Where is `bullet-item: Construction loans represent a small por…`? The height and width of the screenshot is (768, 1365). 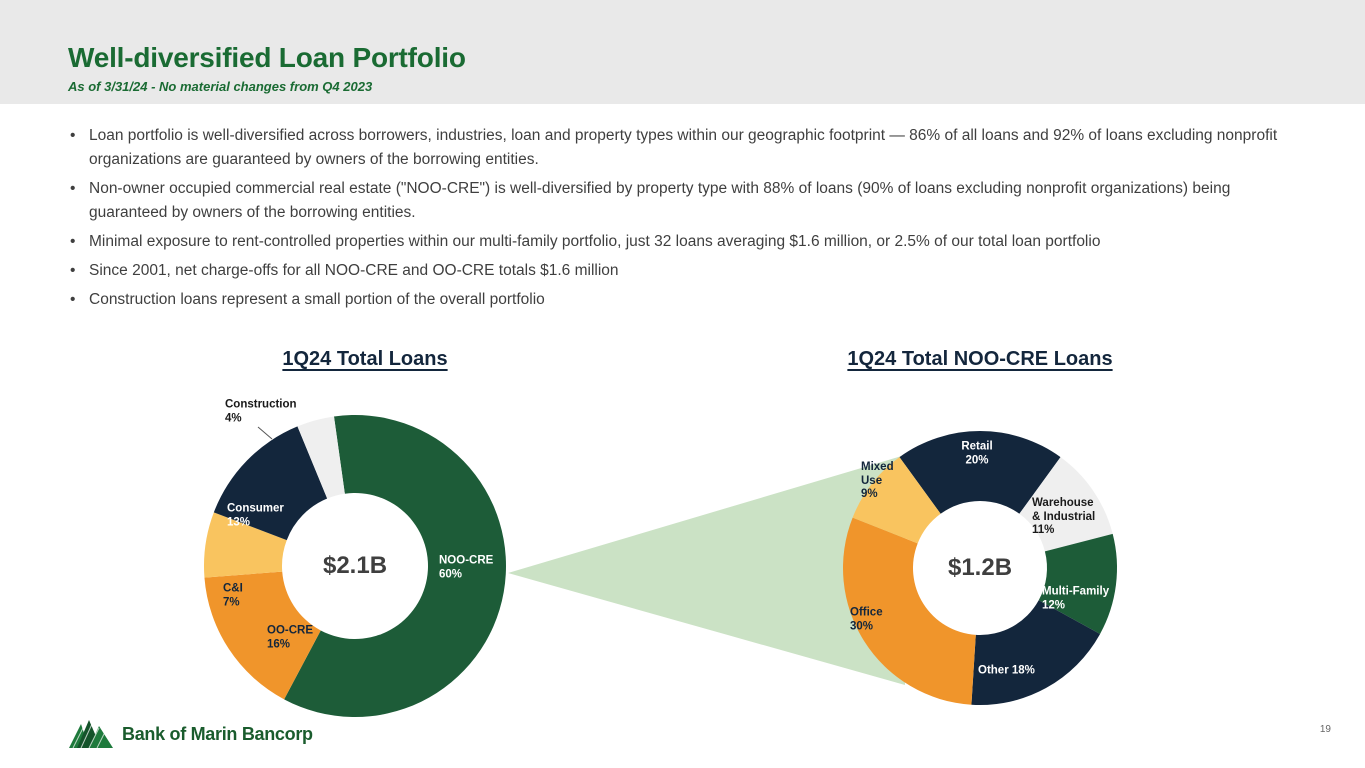 bullet-item: Construction loans represent a small por… is located at coordinates (684, 300).